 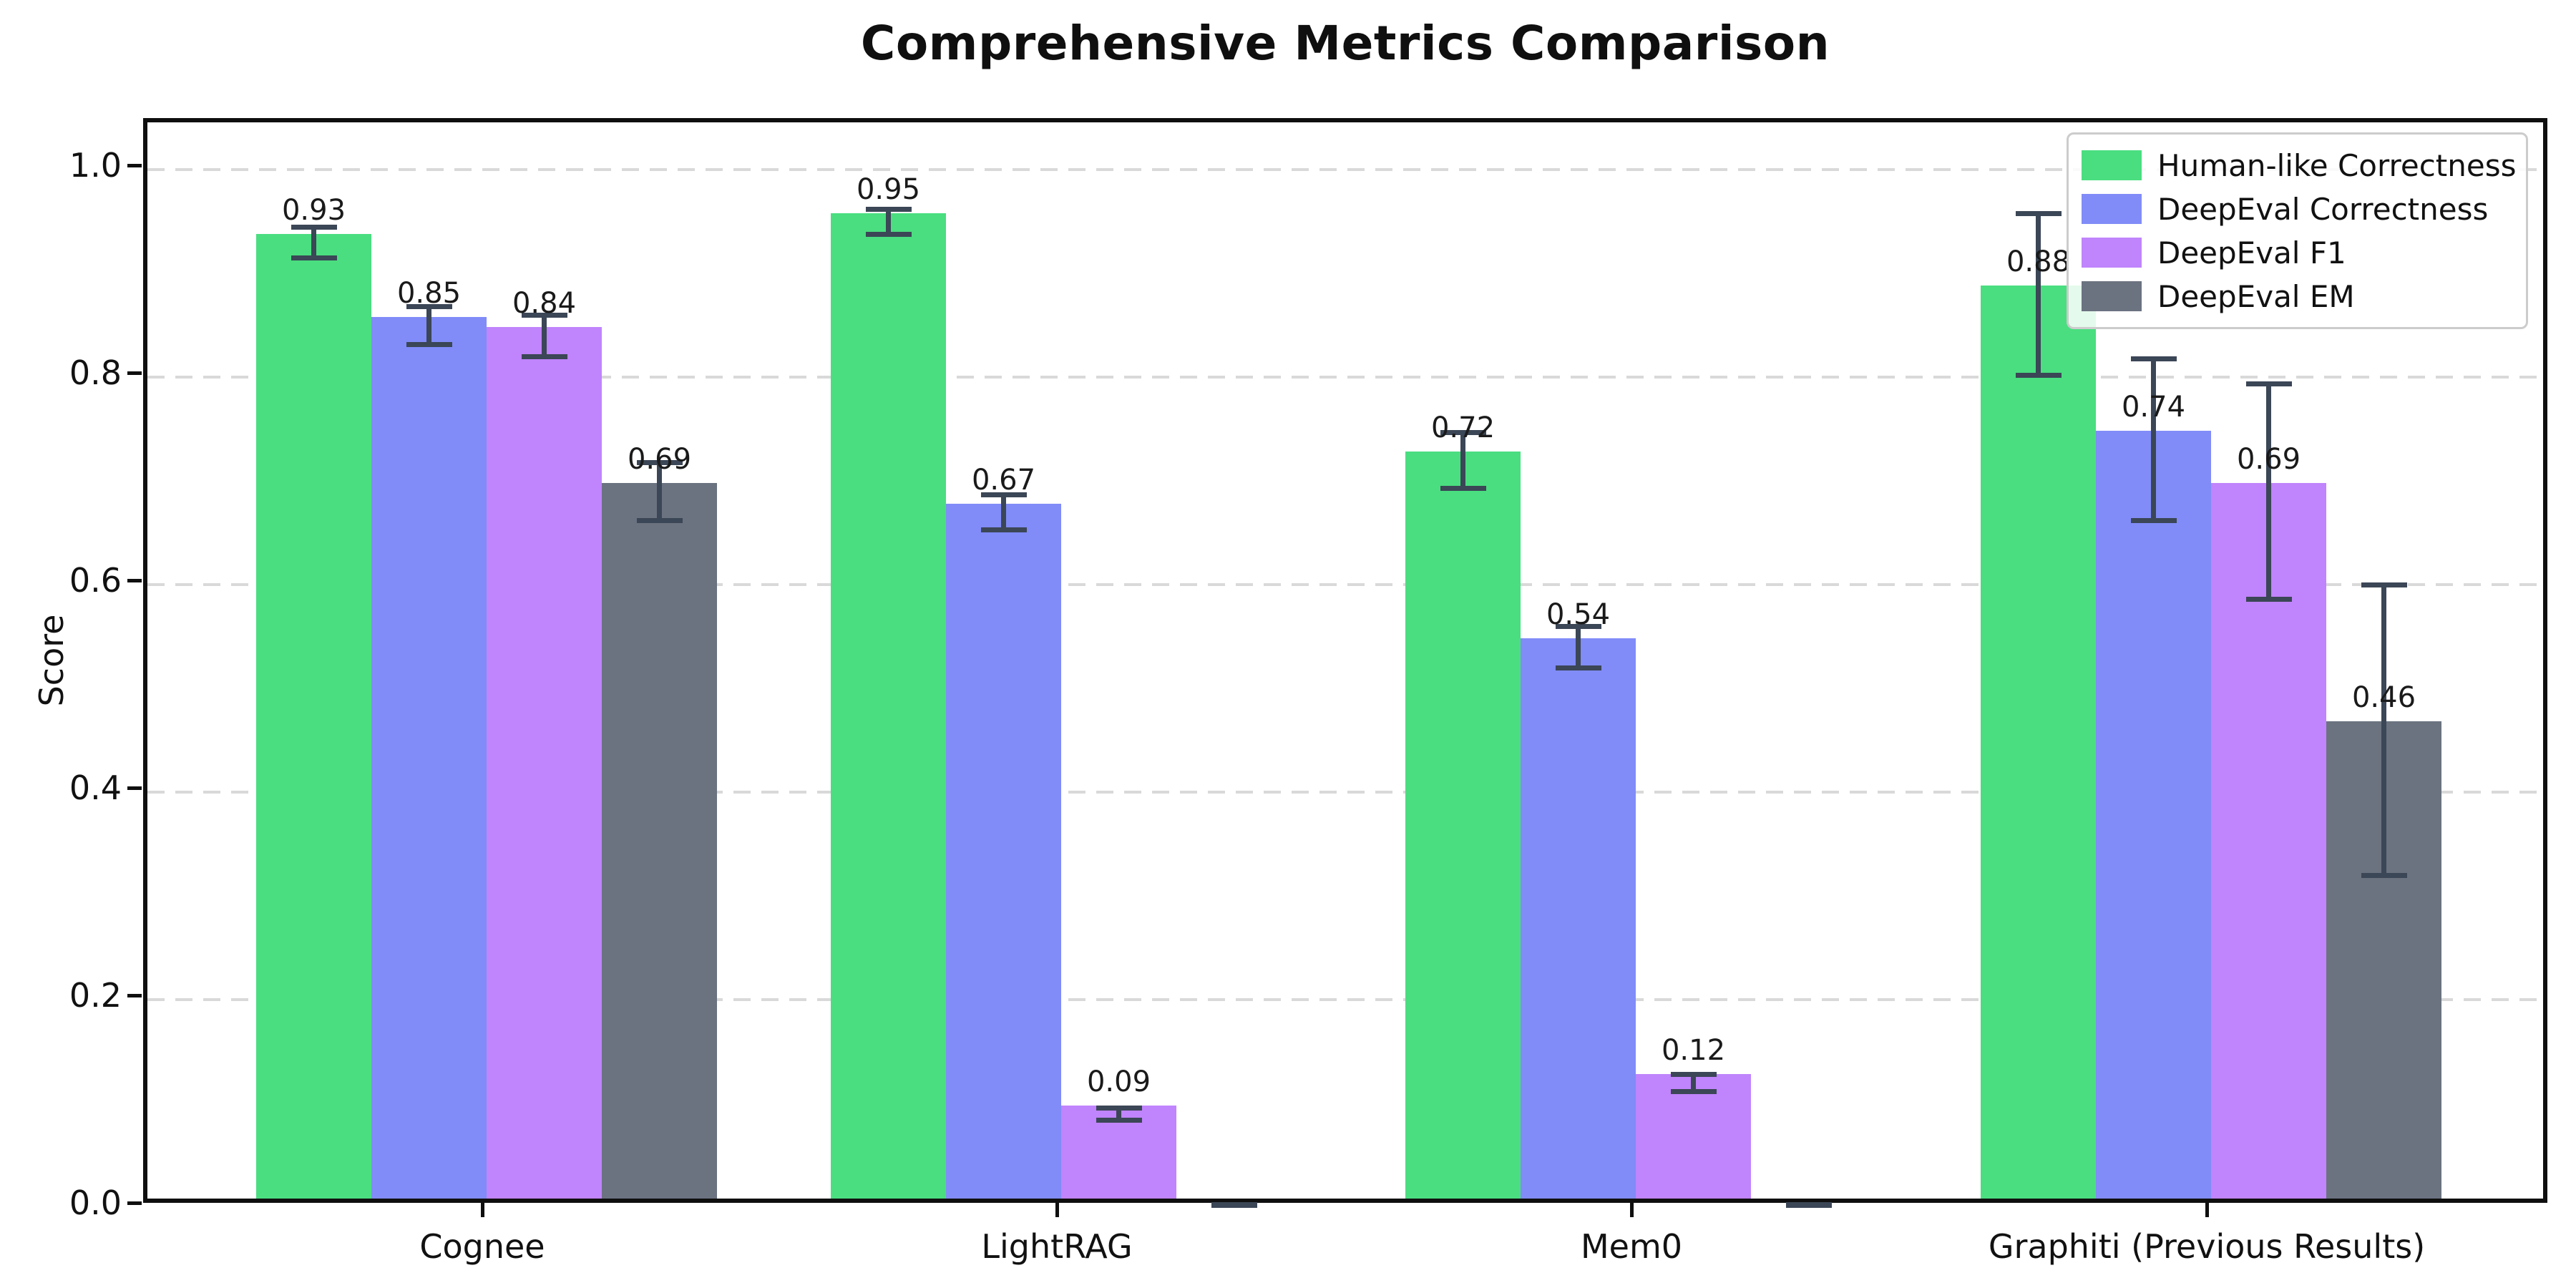 I want to click on chart-title: Comprehensive Metrics Comparison, so click(x=1345, y=43).